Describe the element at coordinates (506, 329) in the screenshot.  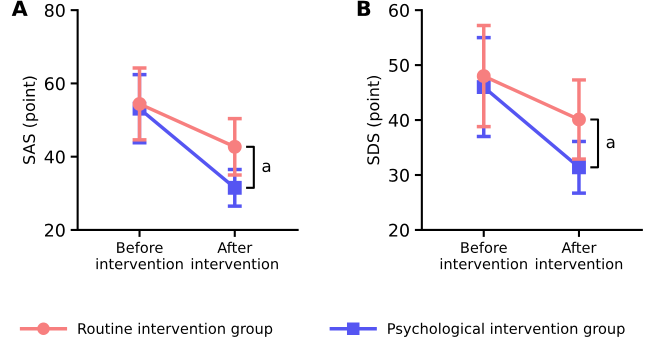
I see `legend-label: Psychological intervention group` at that location.